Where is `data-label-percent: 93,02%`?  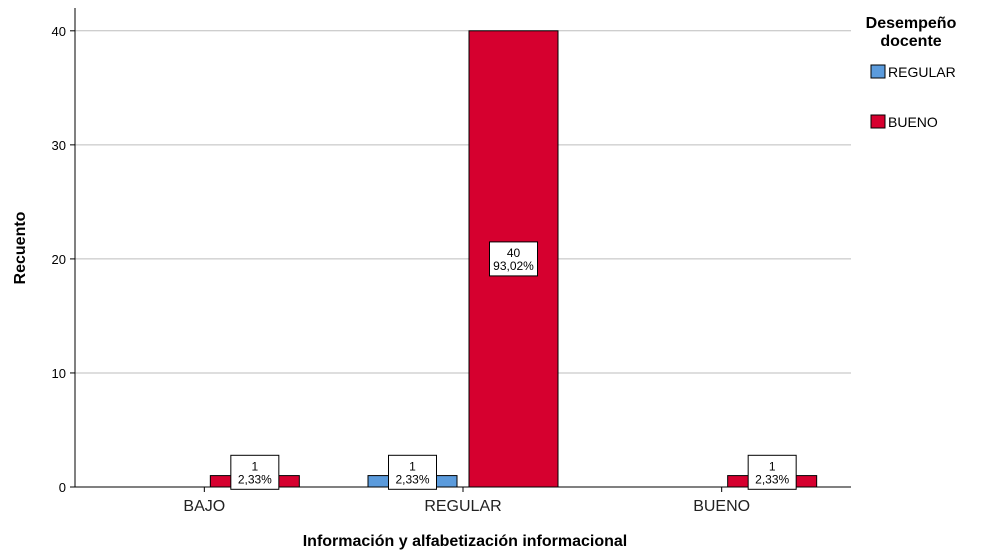 data-label-percent: 93,02% is located at coordinates (513, 266).